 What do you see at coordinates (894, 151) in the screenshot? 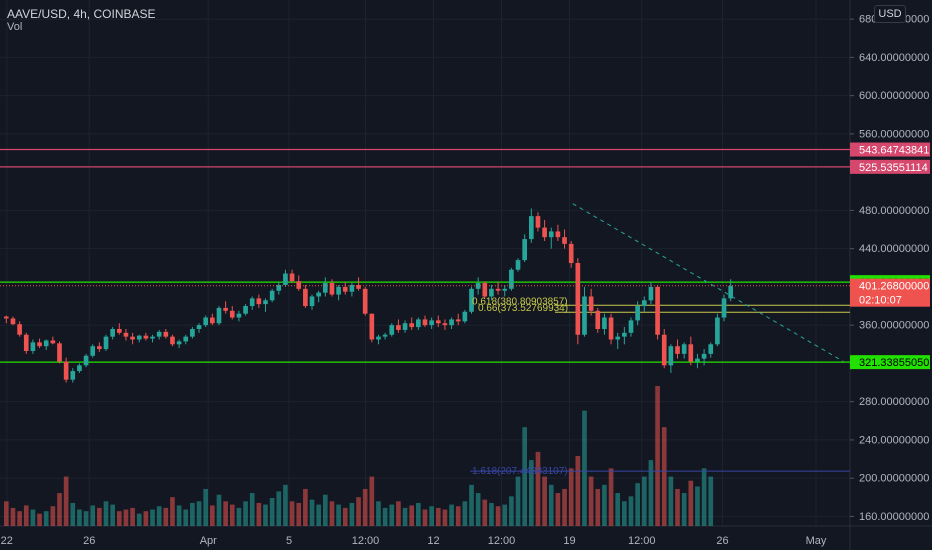
I see `level-tag: 543.64743841` at bounding box center [894, 151].